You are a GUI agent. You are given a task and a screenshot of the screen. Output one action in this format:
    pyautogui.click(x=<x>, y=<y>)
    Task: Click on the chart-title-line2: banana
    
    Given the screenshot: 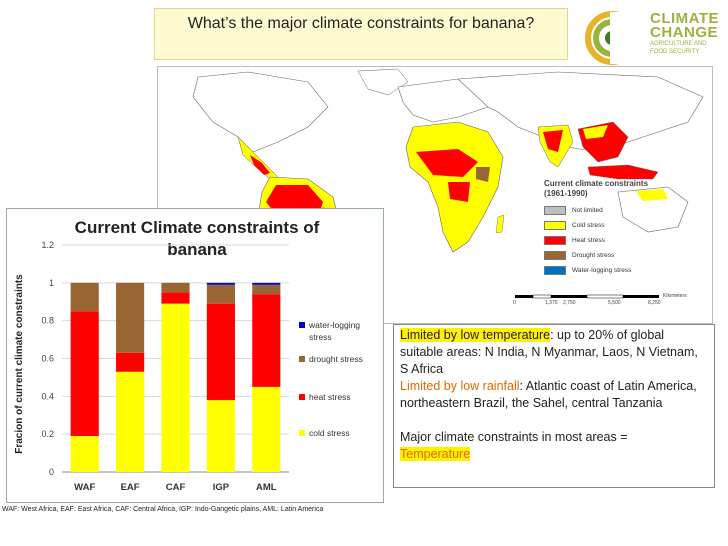 What is the action you would take?
    pyautogui.click(x=197, y=249)
    